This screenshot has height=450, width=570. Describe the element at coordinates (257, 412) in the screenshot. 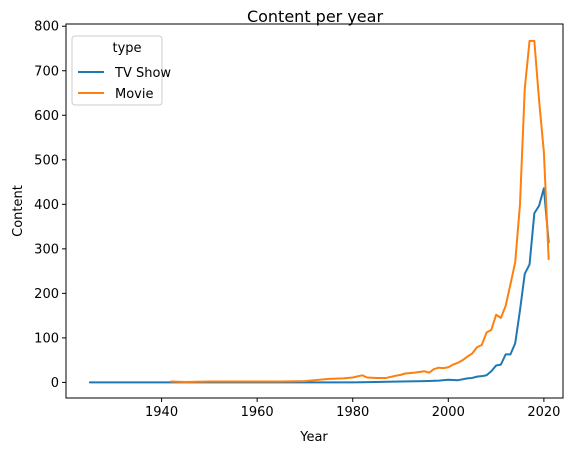

I see `x-tick-label: 1960` at that location.